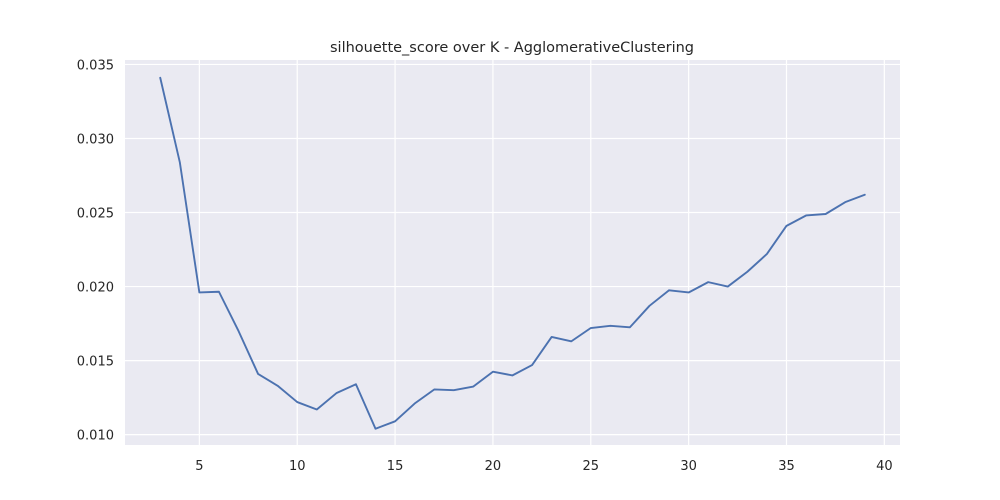  I want to click on x-axis: 5 10 15 20 25 30 35 40, so click(543, 466).